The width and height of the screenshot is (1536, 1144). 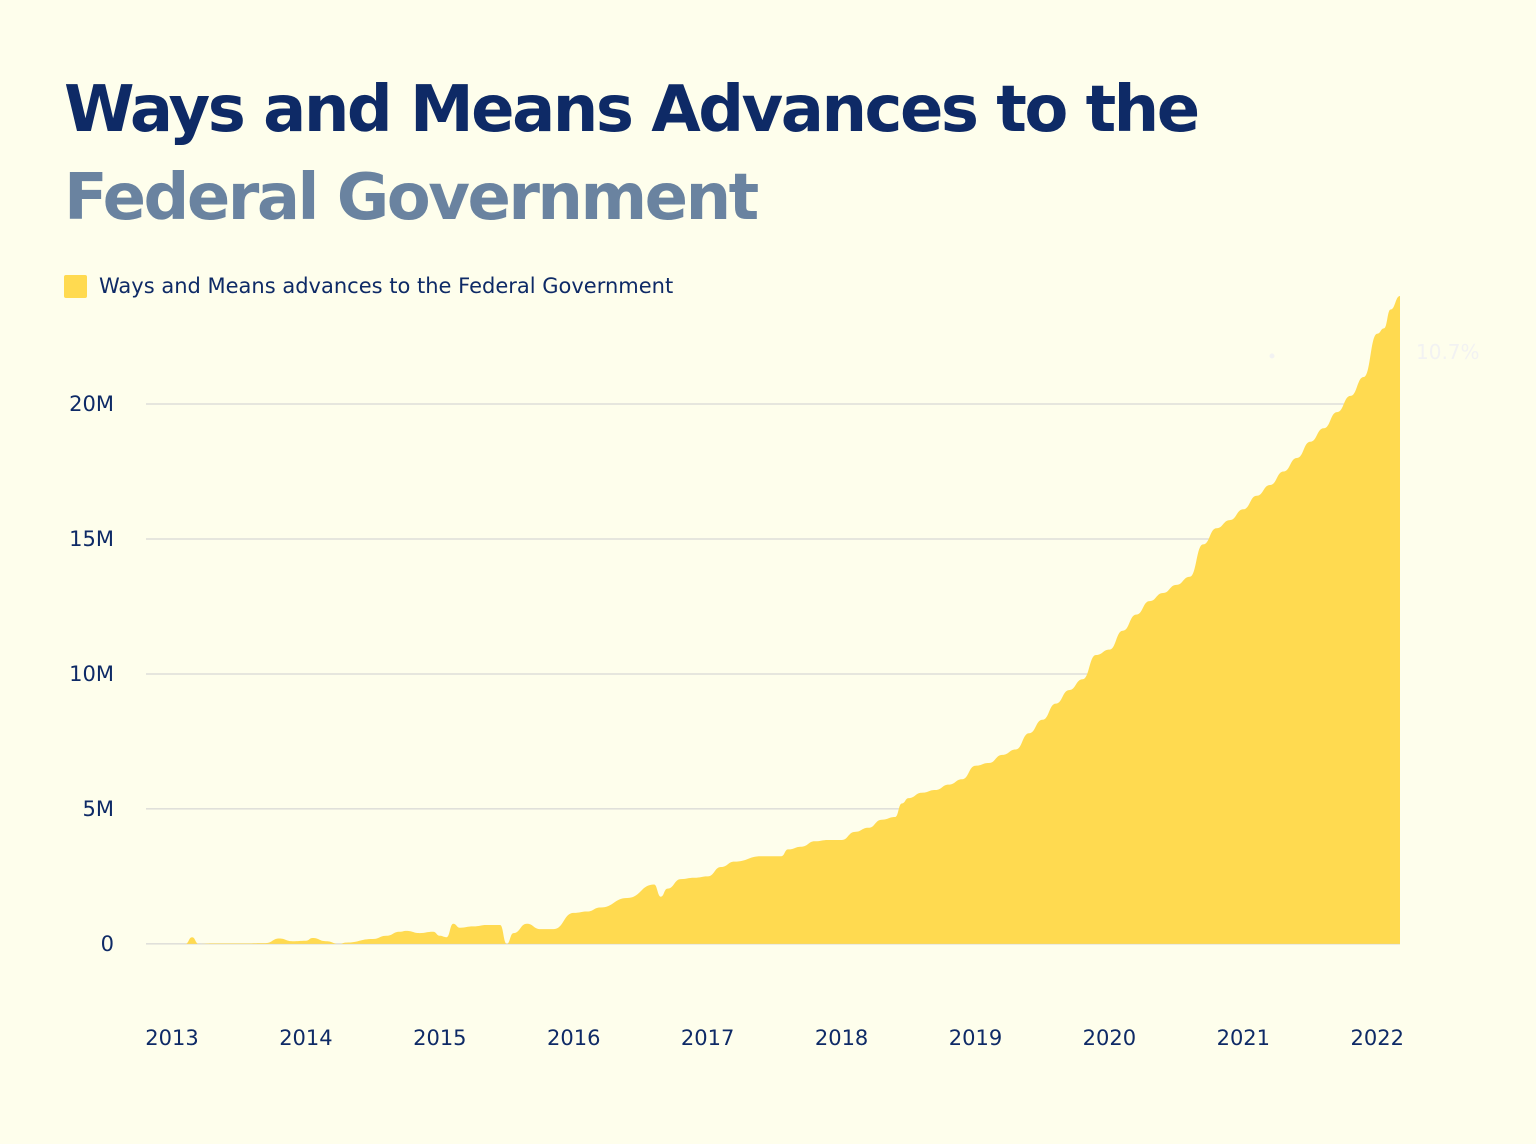 I want to click on y-tick-label: 5M, so click(x=98, y=809).